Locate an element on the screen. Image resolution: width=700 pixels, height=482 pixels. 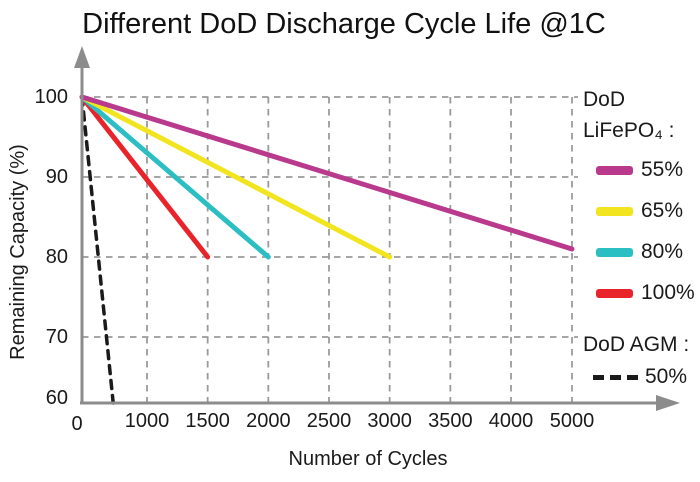
legend-item-55: 55% is located at coordinates (639, 170).